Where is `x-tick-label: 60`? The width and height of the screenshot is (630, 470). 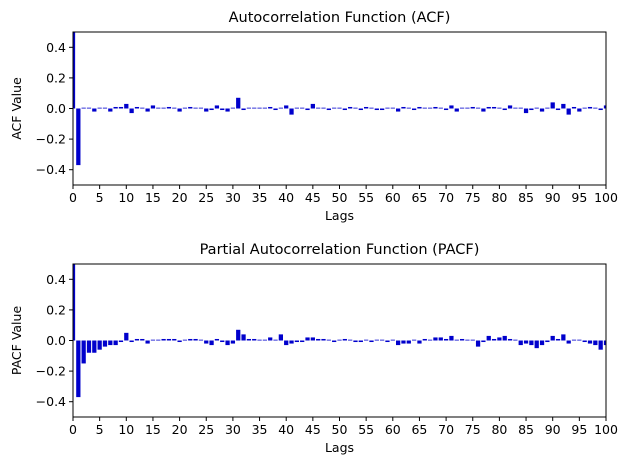 x-tick-label: 60 is located at coordinates (393, 429).